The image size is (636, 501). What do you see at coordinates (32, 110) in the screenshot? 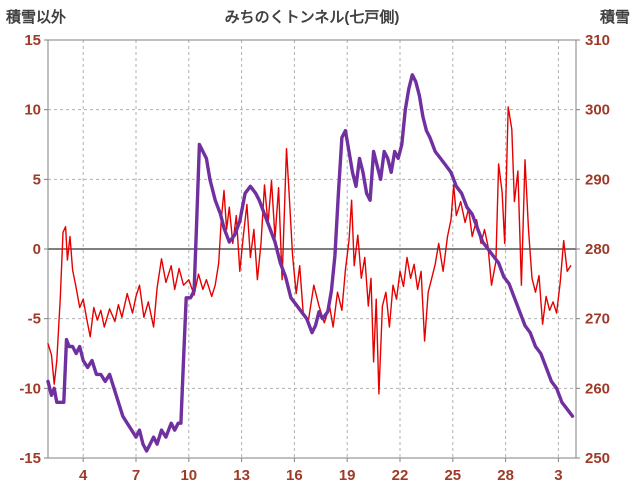
I see `left-axis-tick-label: 10` at bounding box center [32, 110].